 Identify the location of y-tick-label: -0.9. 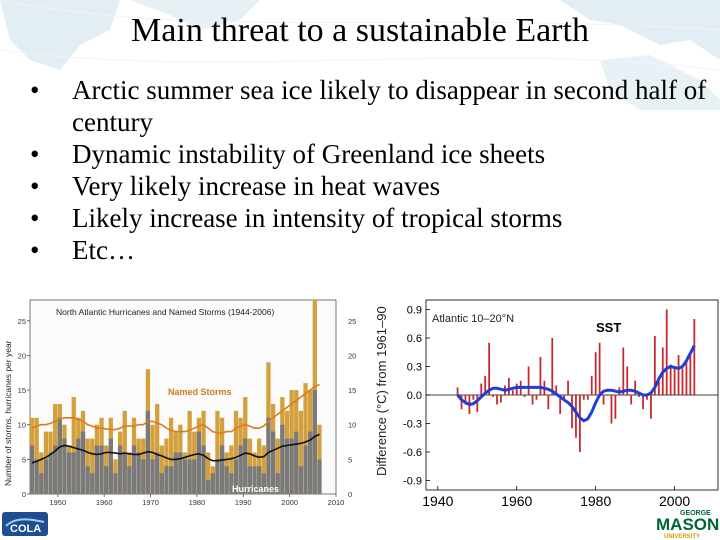
(412, 482).